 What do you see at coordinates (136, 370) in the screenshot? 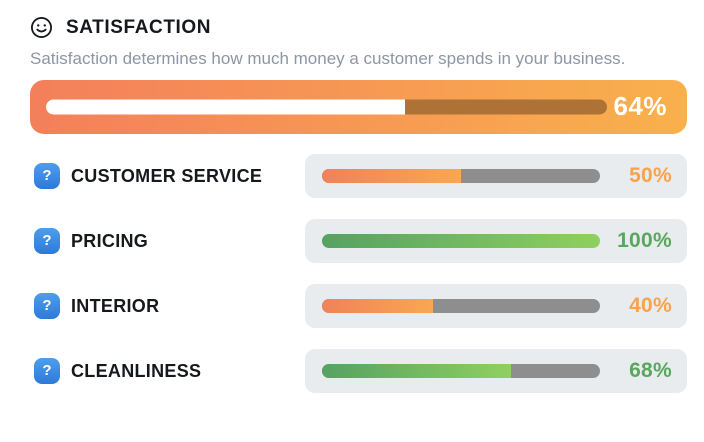
I see `metric-label: CLEANLINESS` at bounding box center [136, 370].